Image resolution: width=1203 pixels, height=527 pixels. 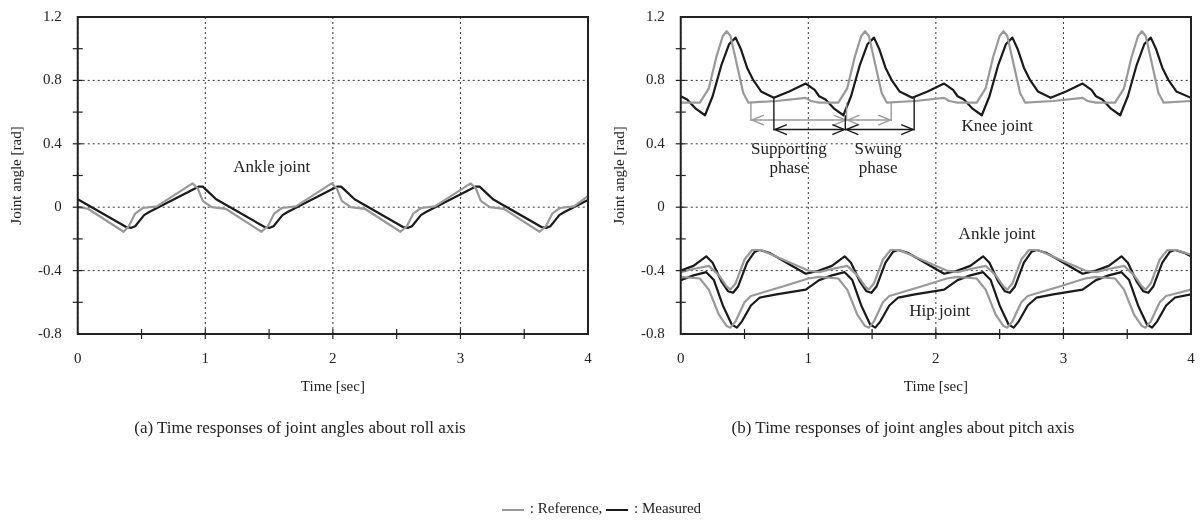 I want to click on annotation: Hip joint, so click(x=940, y=311).